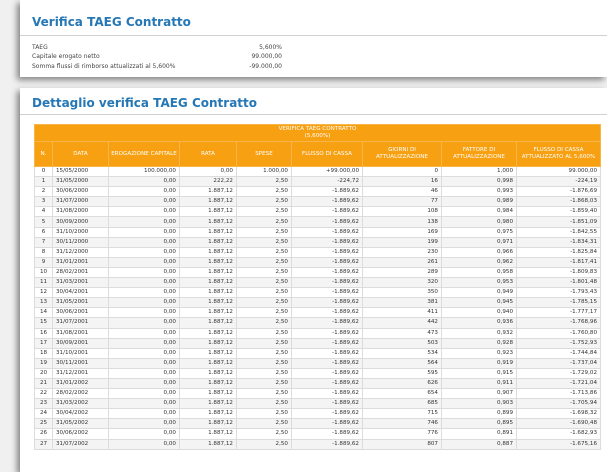 The width and height of the screenshot is (607, 472). Describe the element at coordinates (402, 383) in the screenshot. I see `table-cell: 626` at that location.